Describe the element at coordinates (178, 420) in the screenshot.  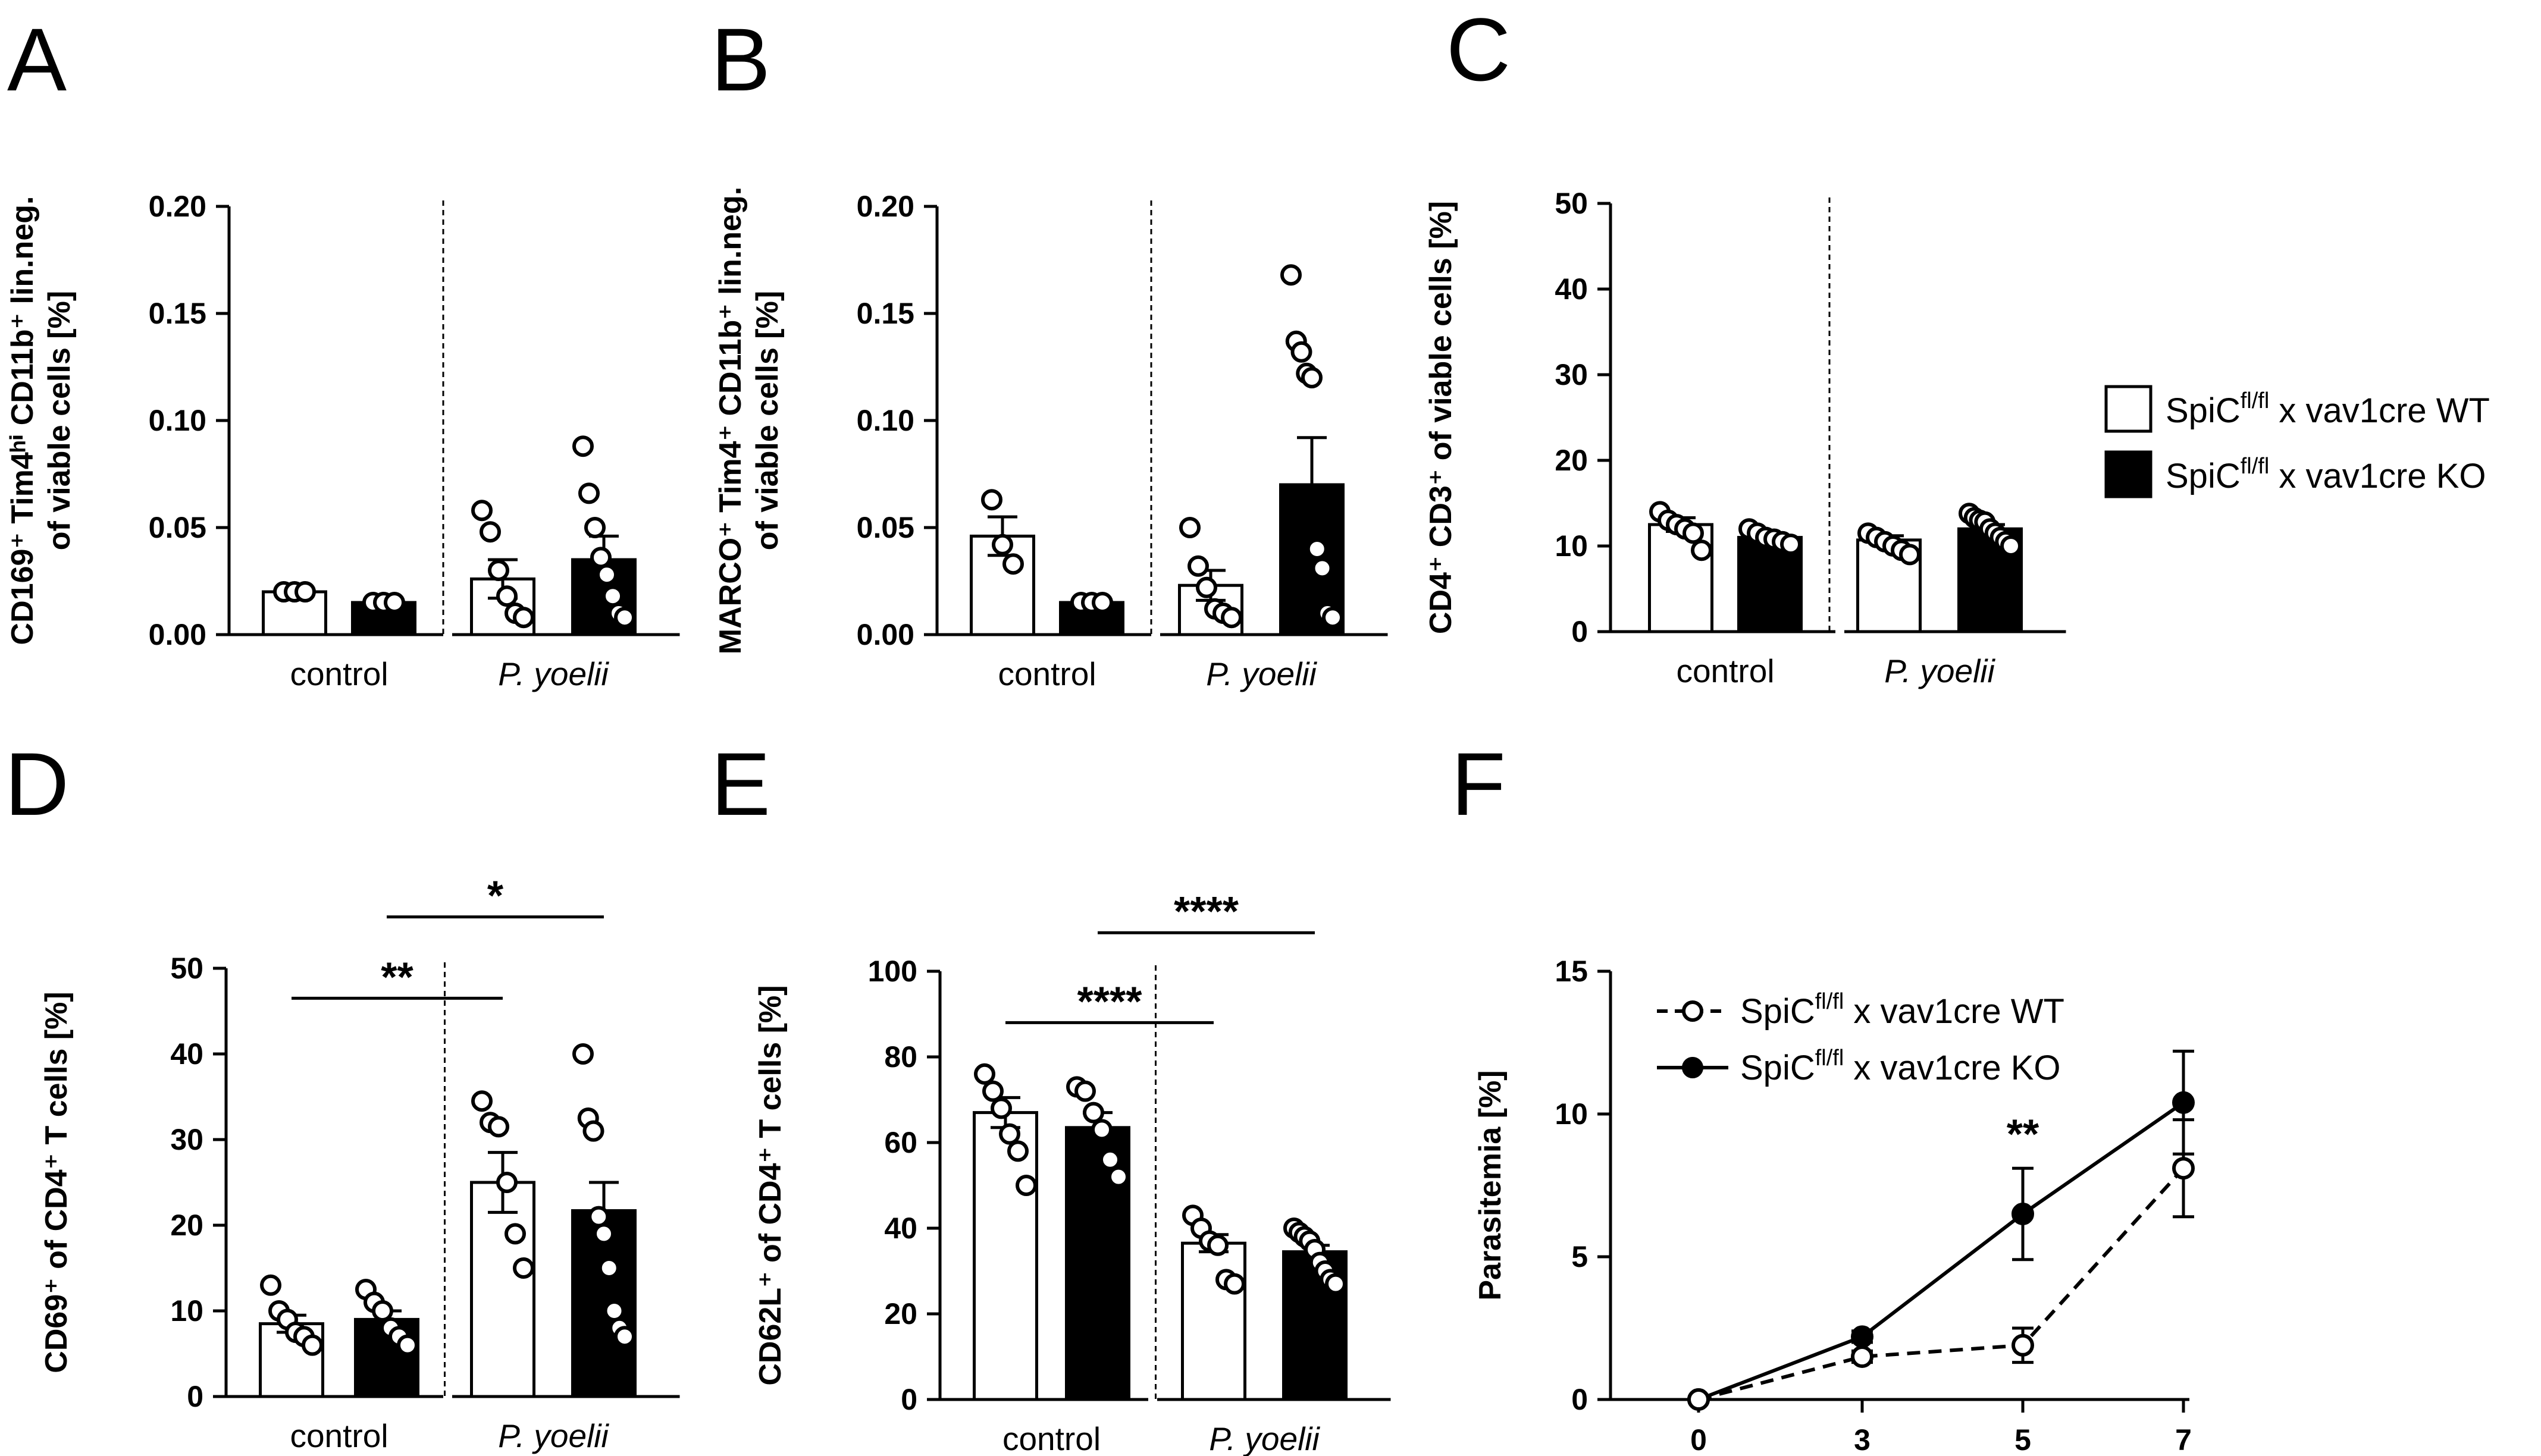
I see `y-tick-label-A: 0.10` at that location.